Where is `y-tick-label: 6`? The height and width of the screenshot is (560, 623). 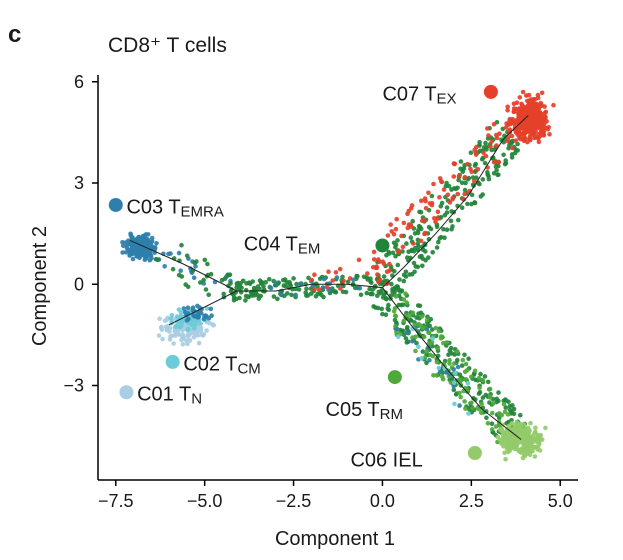 y-tick-label: 6 is located at coordinates (79, 82).